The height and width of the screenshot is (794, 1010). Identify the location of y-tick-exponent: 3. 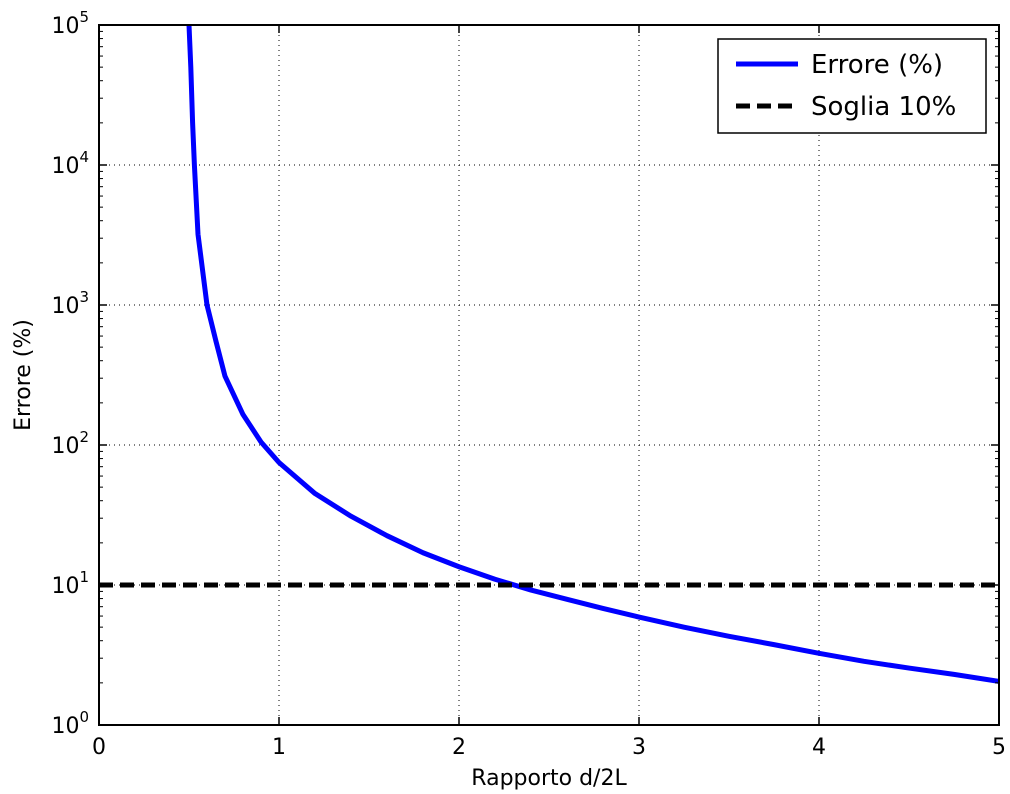
(84, 297).